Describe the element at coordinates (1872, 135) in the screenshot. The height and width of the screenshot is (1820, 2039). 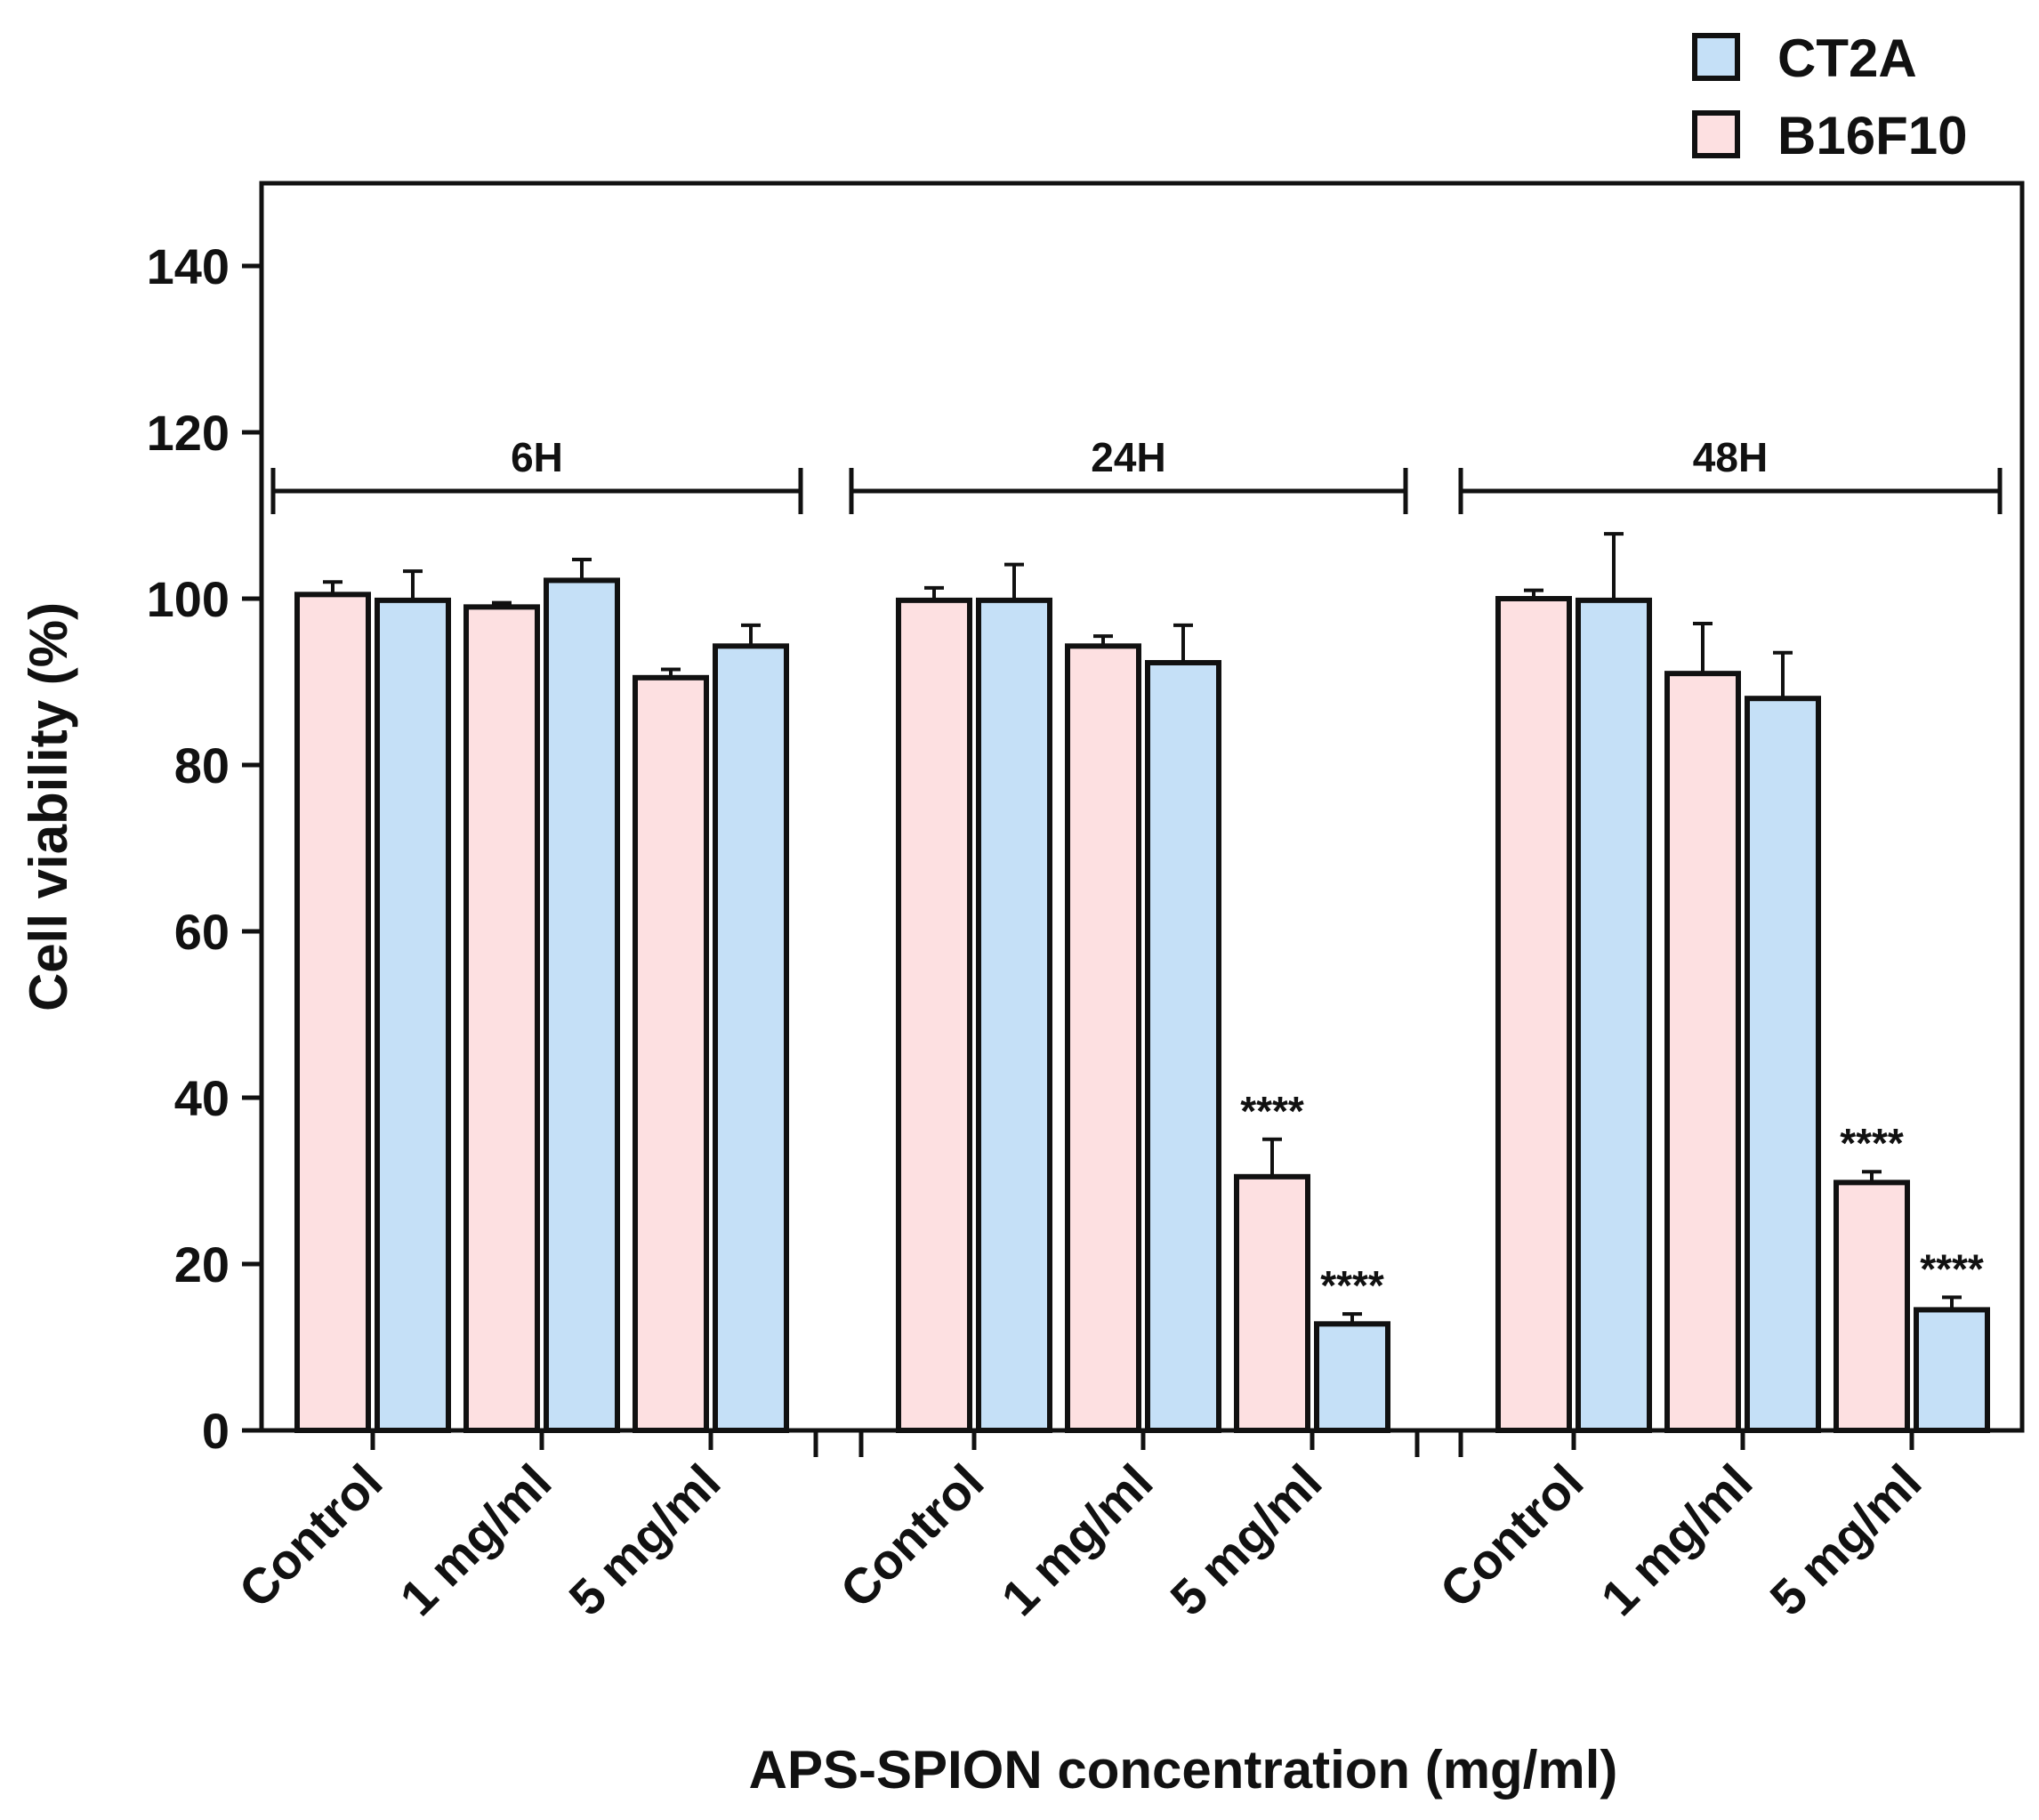
I see `legend-label-b16f10: B16F10` at that location.